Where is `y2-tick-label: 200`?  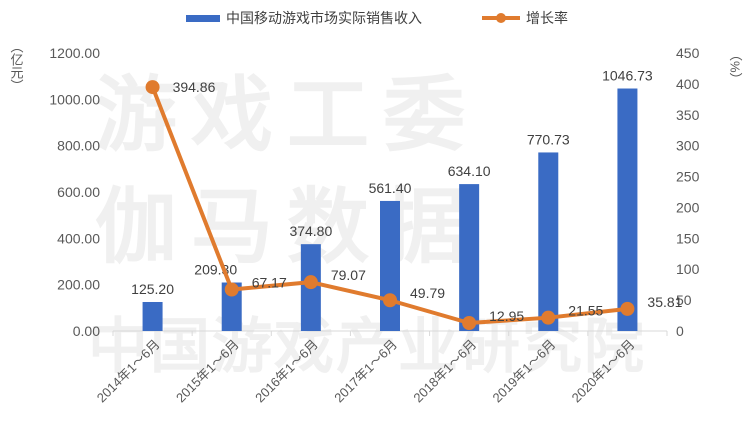 y2-tick-label: 200 is located at coordinates (688, 207).